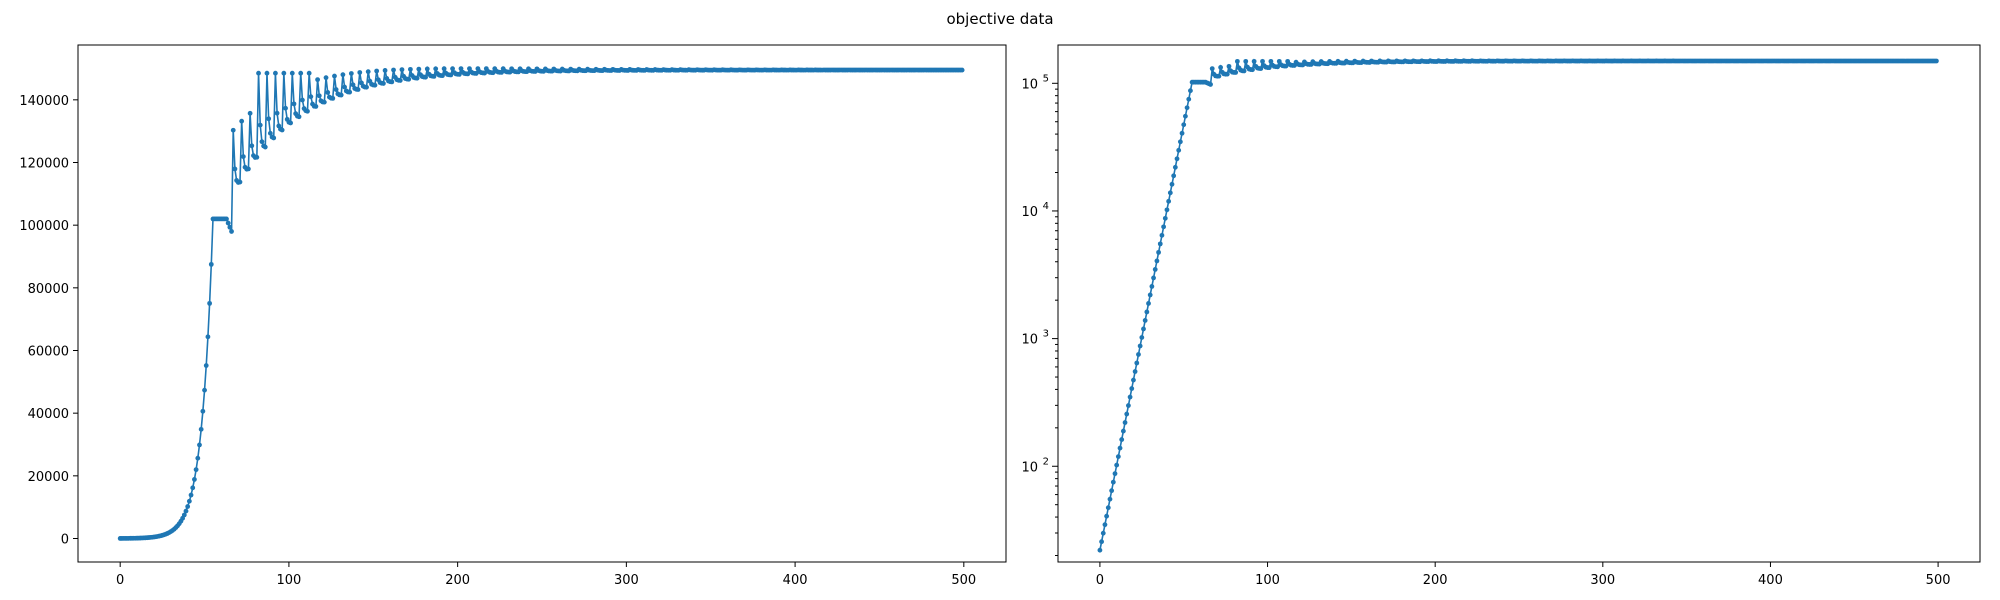  Describe the element at coordinates (1046, 206) in the screenshot. I see `right-y-tick-exponent: 4` at that location.